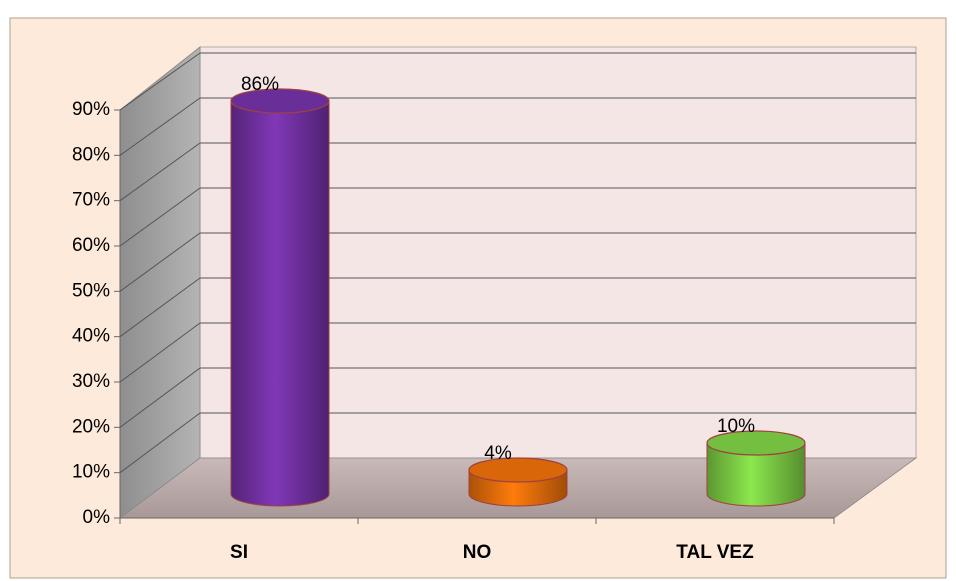  What do you see at coordinates (91, 290) in the screenshot?
I see `y-tick-label: 50%` at bounding box center [91, 290].